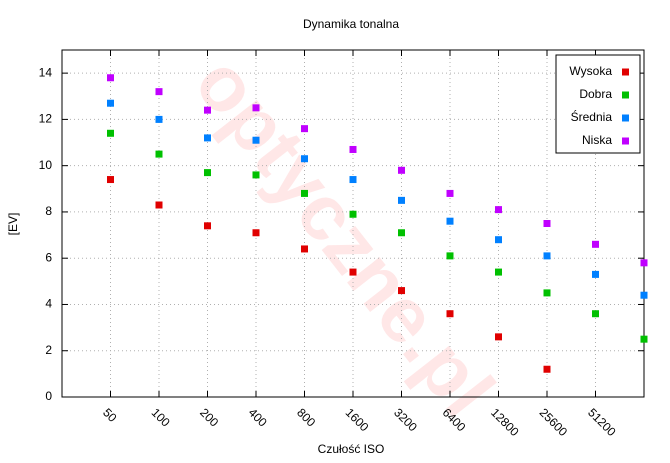 The image size is (670, 463). Describe the element at coordinates (597, 140) in the screenshot. I see `legend-label: Niska` at that location.